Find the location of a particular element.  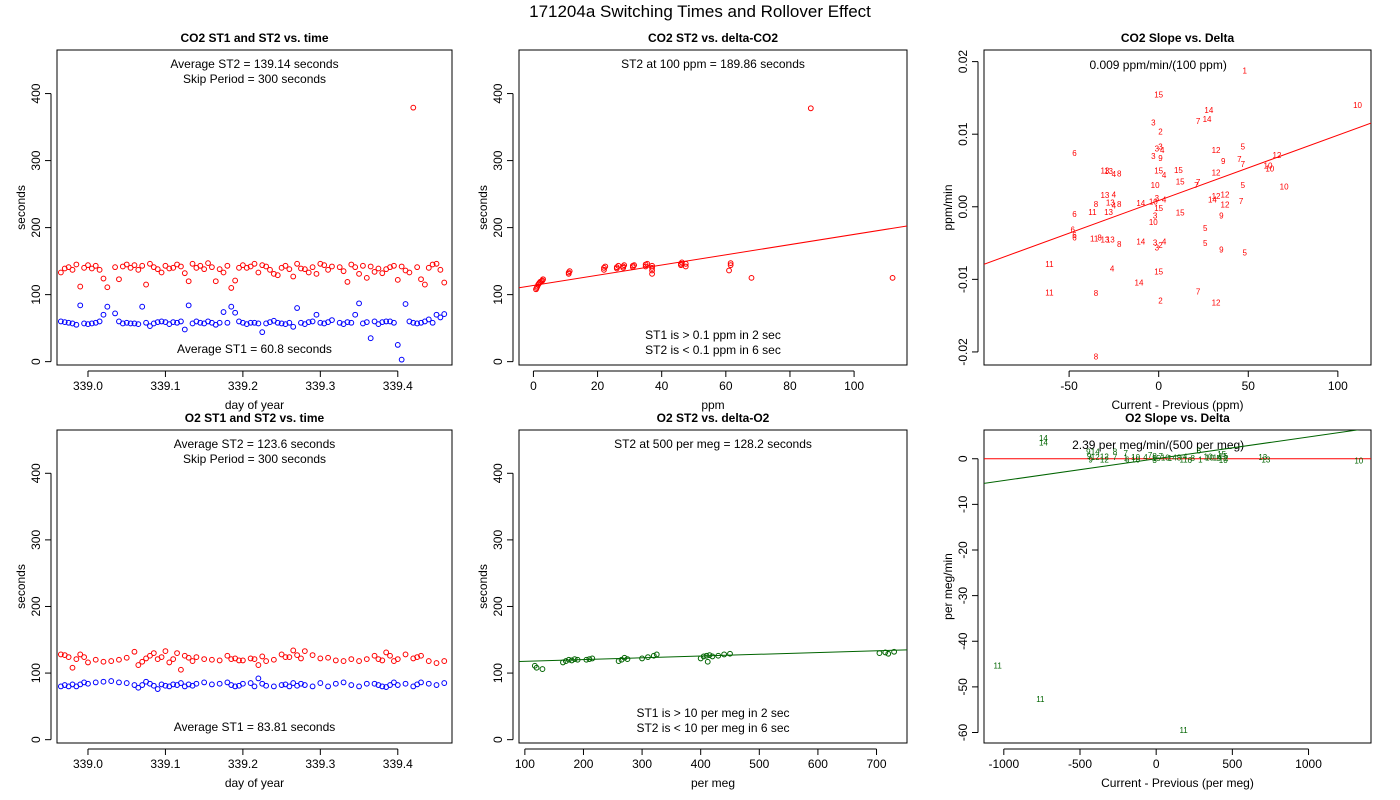

y-tick-label: -0.01 is located at coordinates (963, 279).